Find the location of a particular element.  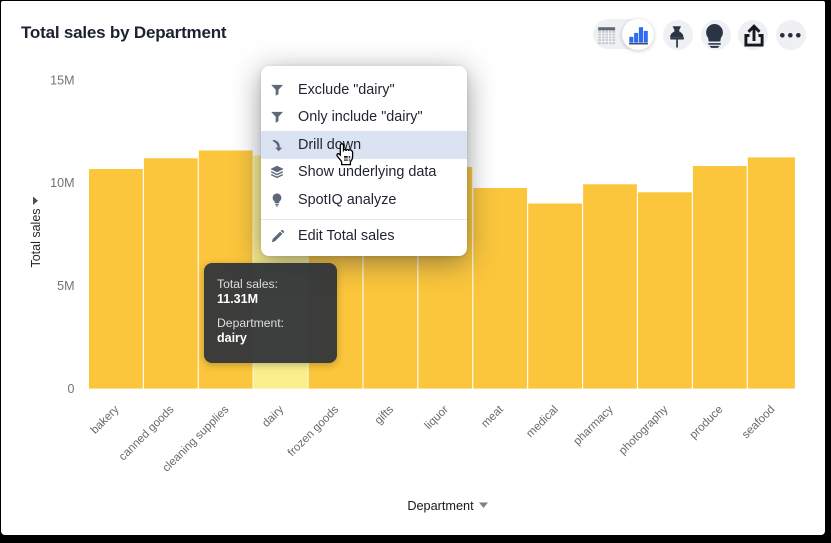

svg-text: liquor is located at coordinates (437, 418).